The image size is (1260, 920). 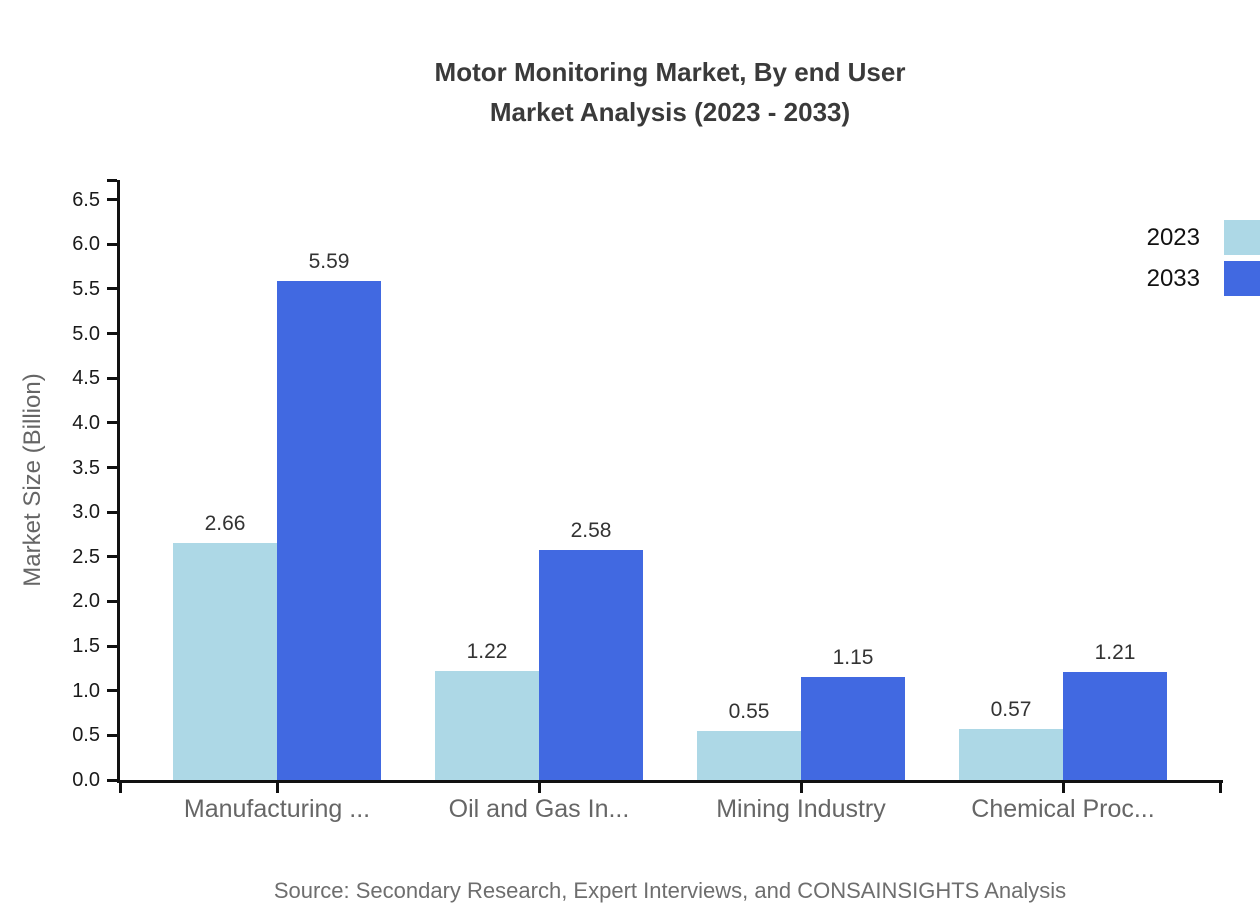 I want to click on y-tick-label: 2.5, so click(x=86, y=556).